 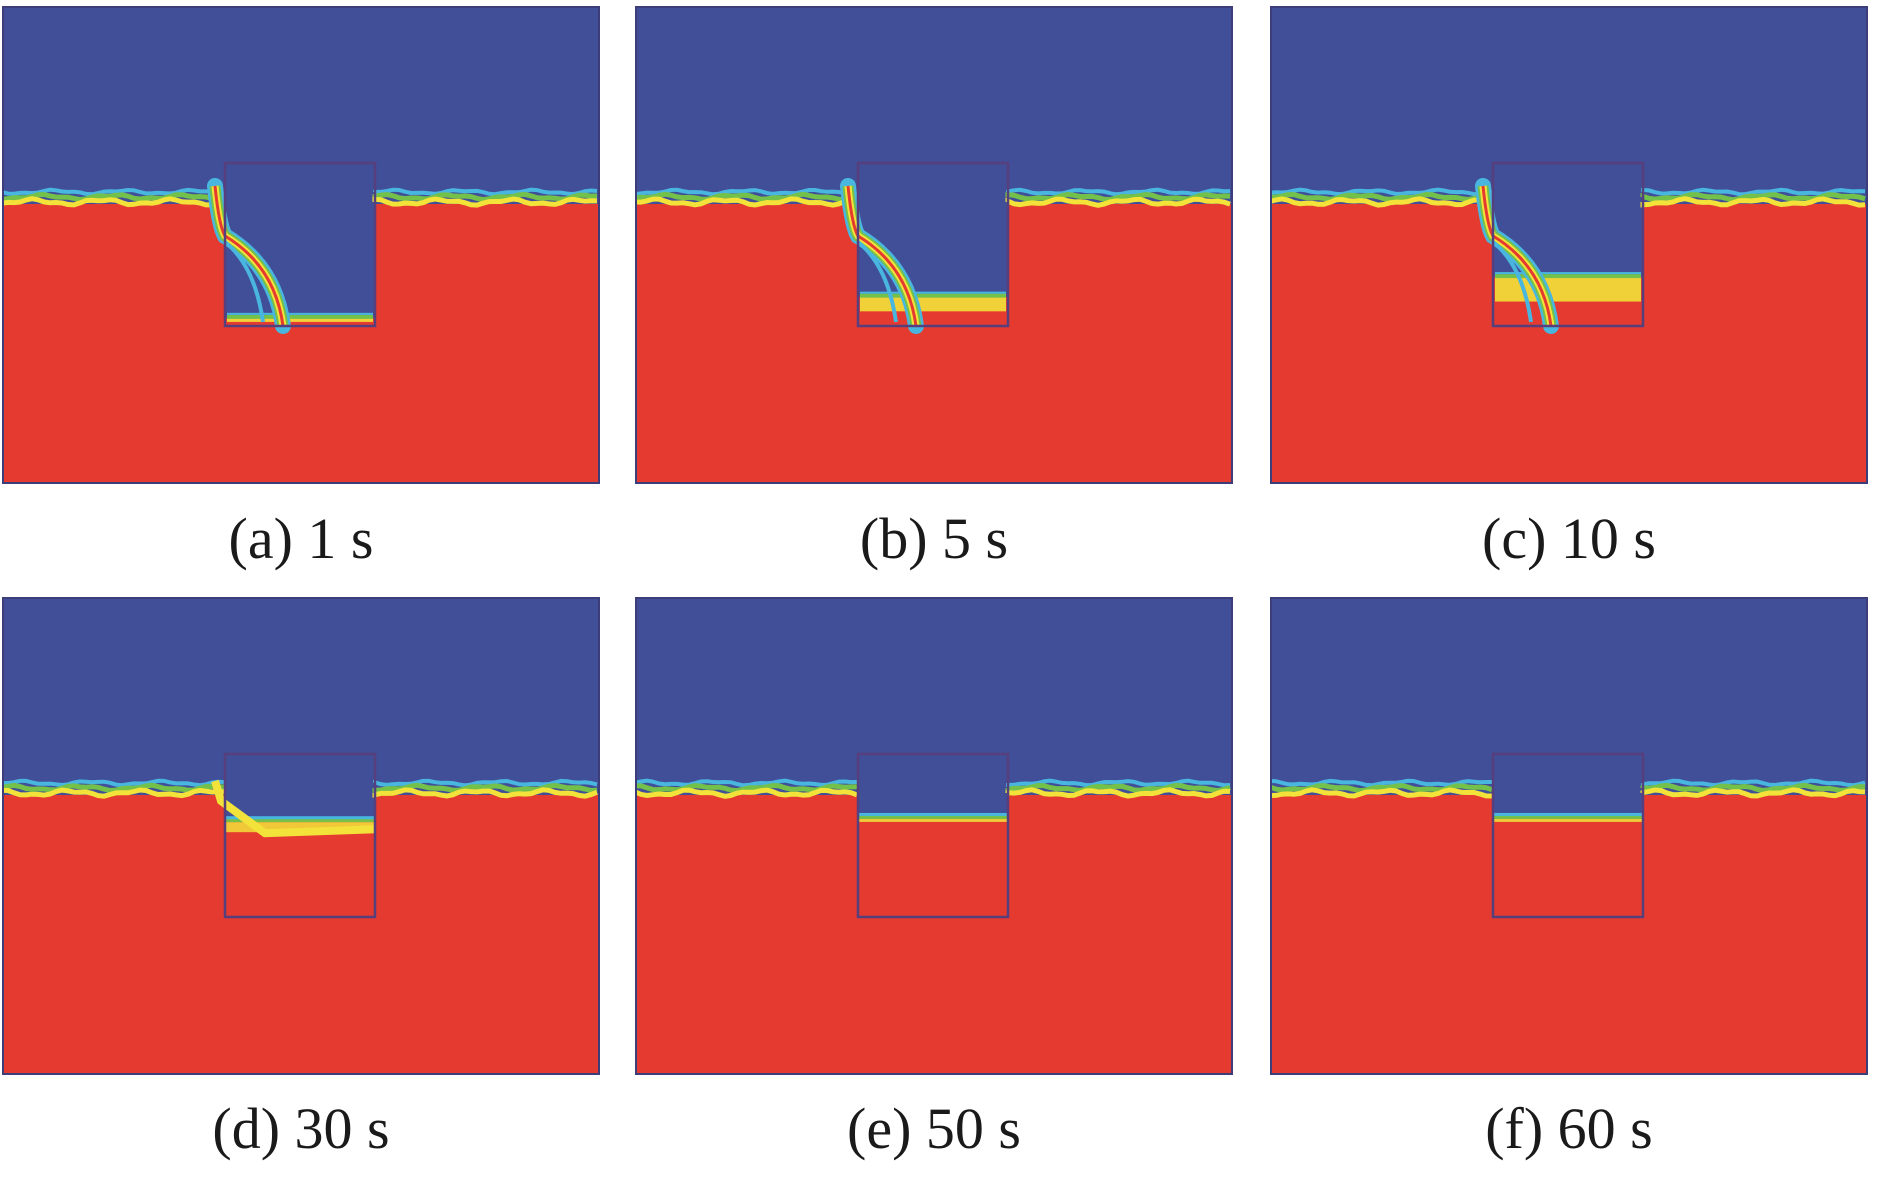 What do you see at coordinates (1569, 538) in the screenshot?
I see `panel-caption: (c) 10 s` at bounding box center [1569, 538].